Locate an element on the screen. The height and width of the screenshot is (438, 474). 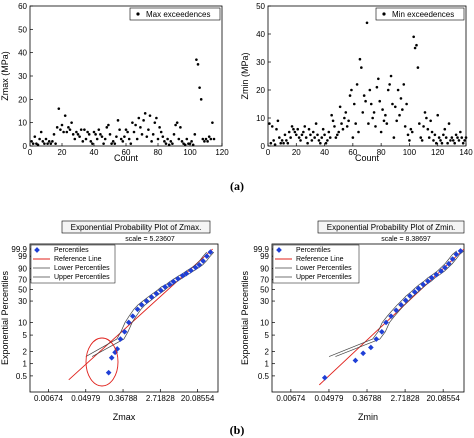
max-xtick-label: 0 is located at coordinates (30, 152).